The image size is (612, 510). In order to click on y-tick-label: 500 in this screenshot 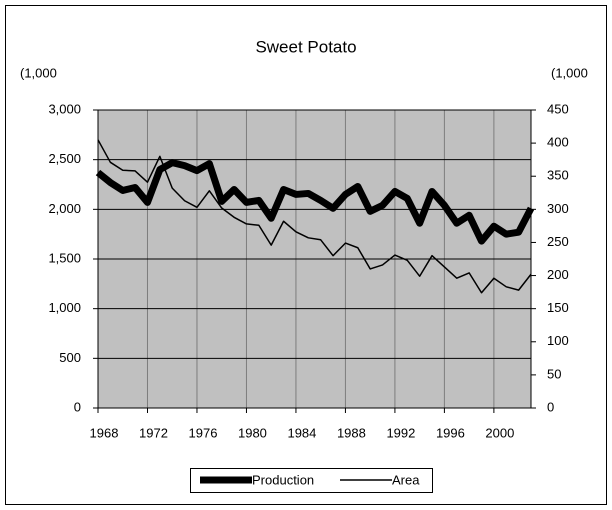, I will do `click(70, 357)`.